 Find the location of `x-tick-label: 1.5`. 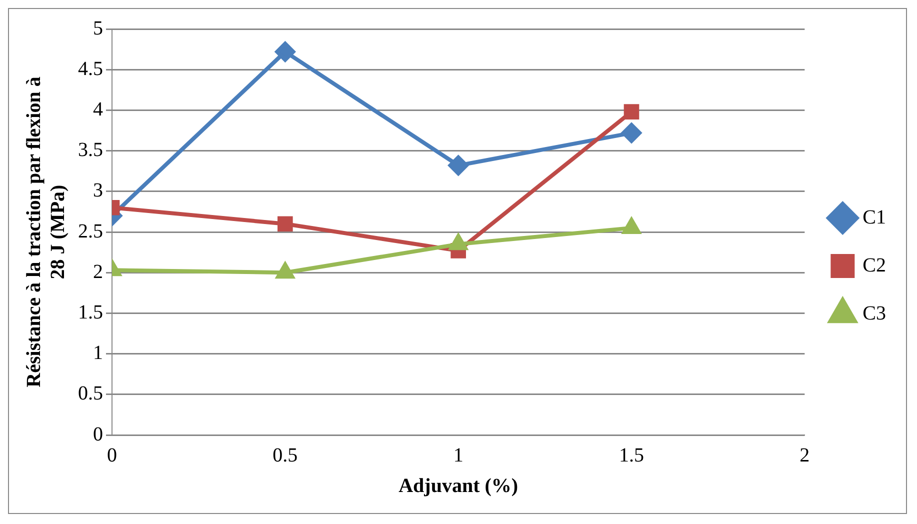

x-tick-label: 1.5 is located at coordinates (631, 455).